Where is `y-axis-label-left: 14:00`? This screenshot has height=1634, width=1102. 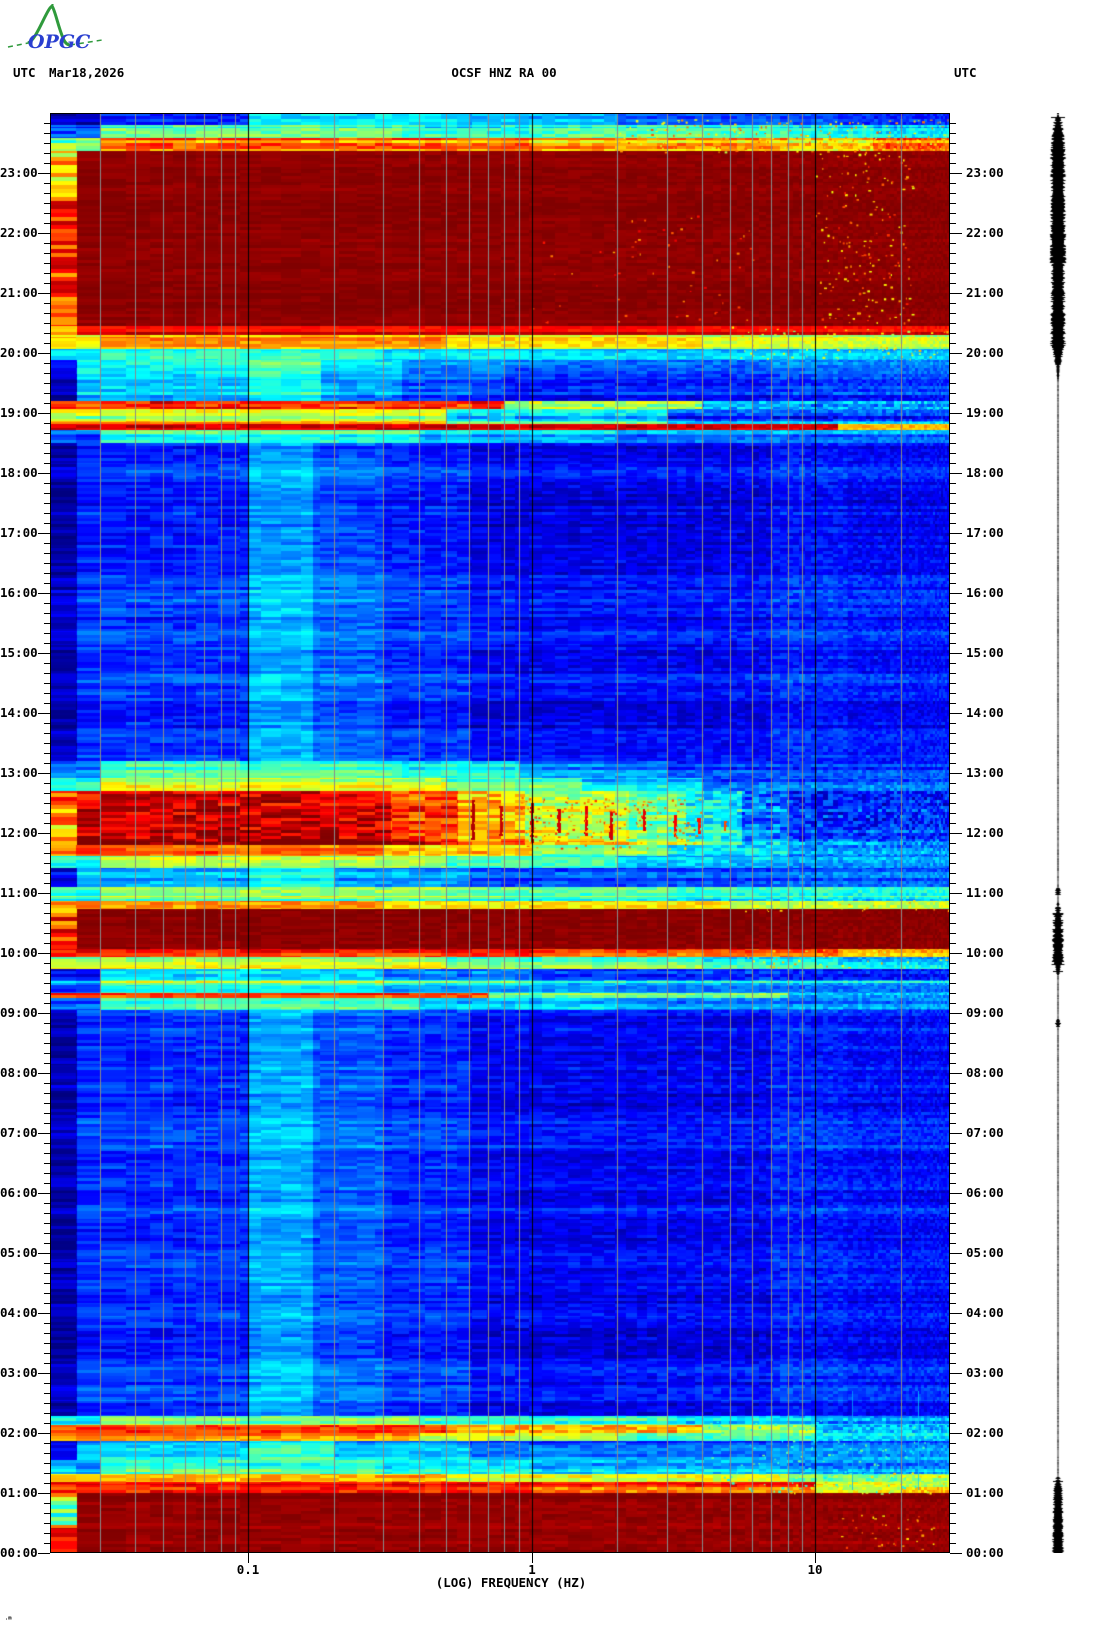
y-axis-label-left: 14:00 is located at coordinates (19, 712).